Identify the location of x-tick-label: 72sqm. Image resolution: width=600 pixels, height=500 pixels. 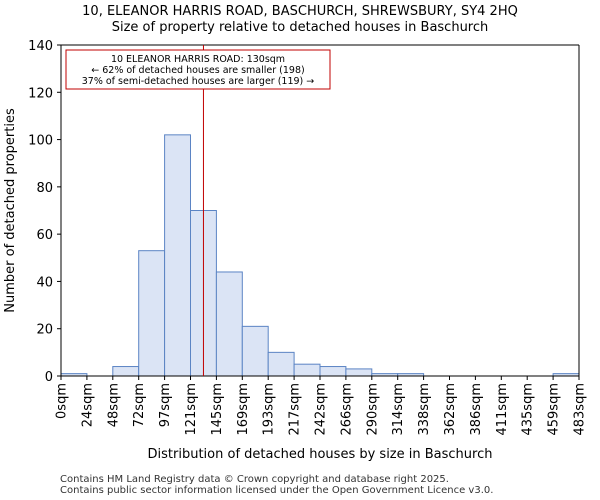
(139, 405).